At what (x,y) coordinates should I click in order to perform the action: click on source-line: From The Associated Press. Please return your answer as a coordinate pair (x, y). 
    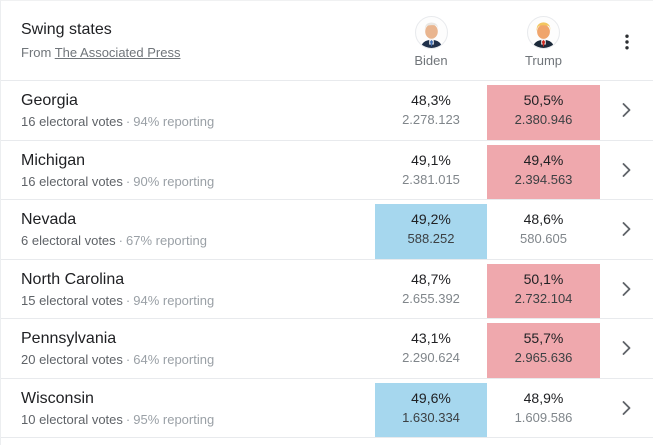
    Looking at the image, I should click on (198, 52).